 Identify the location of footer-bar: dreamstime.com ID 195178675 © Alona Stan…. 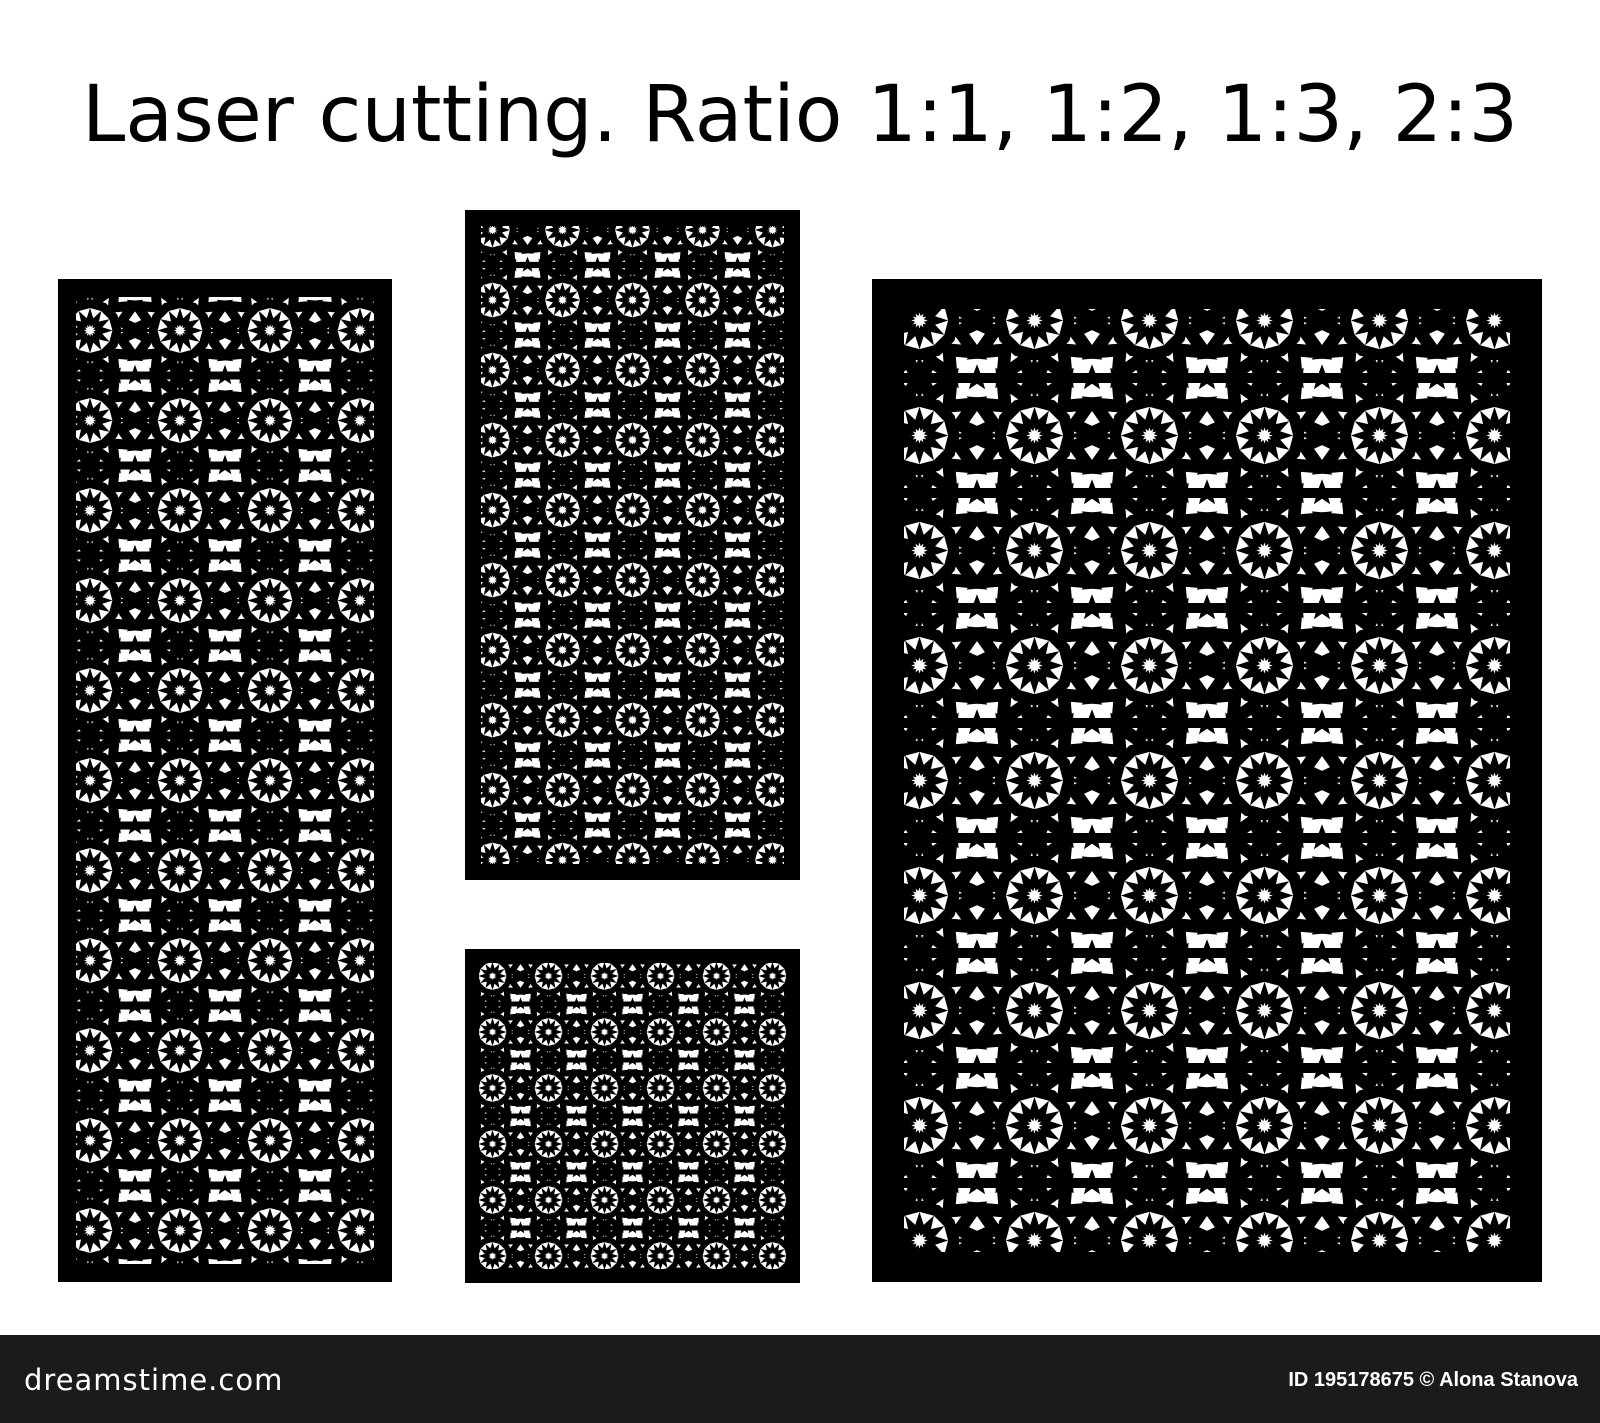
(800, 1379).